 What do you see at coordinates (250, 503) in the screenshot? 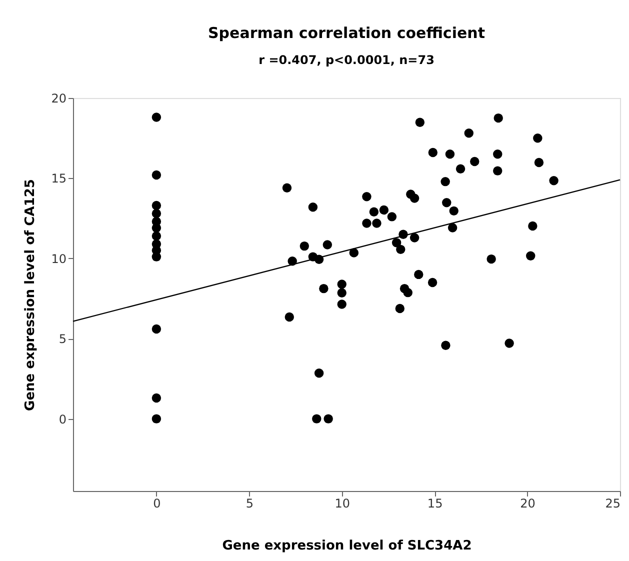
I see `x-tick-label: 5` at bounding box center [250, 503].